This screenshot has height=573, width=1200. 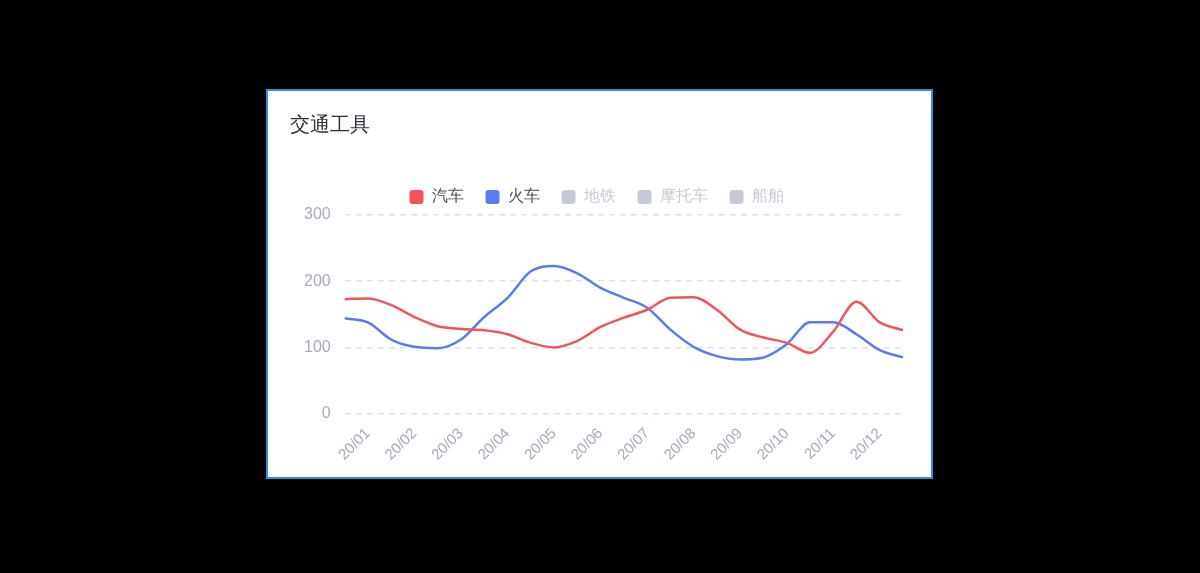 I want to click on legend-label: 摩托车, so click(x=683, y=196).